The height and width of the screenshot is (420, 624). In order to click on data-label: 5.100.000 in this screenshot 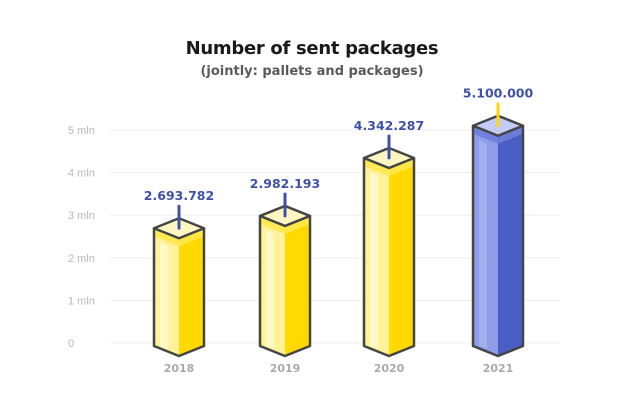, I will do `click(498, 93)`.